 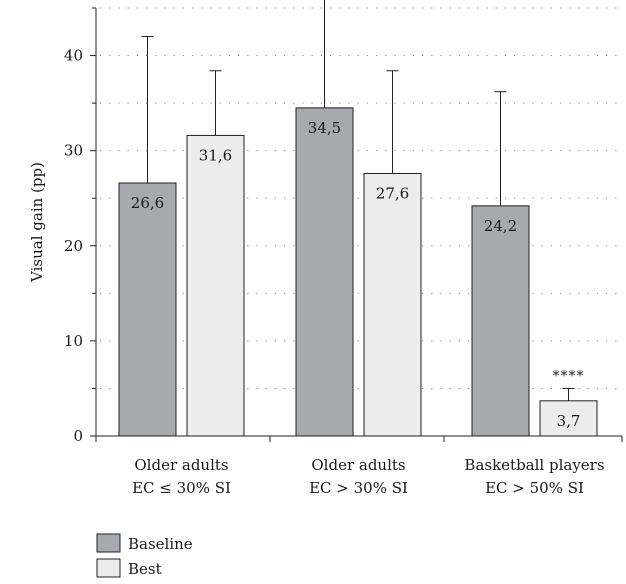 What do you see at coordinates (358, 488) in the screenshot?
I see `category-label-1-line2: EC > 30% SI` at bounding box center [358, 488].